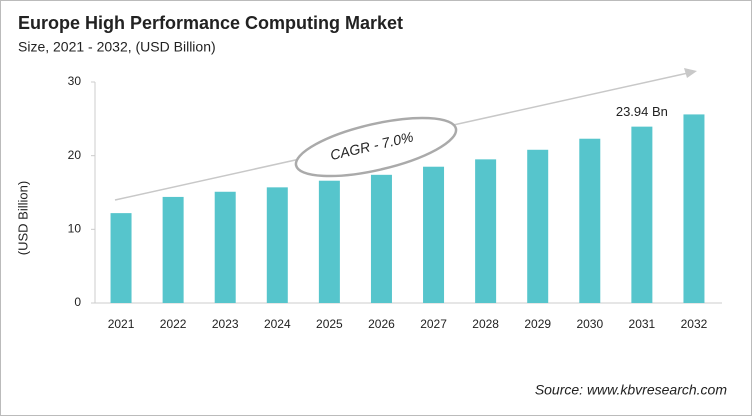  I want to click on x-tick-label: 2027, so click(433, 324).